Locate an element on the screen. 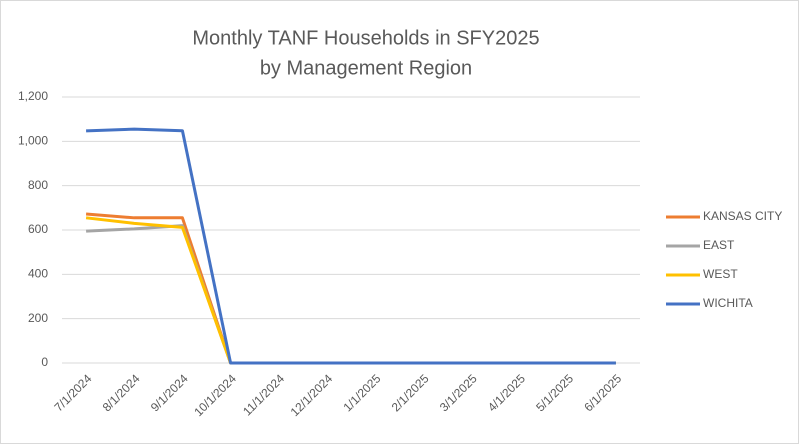  chart-title: Monthly TANF Households in SFY2025 is located at coordinates (365, 38).